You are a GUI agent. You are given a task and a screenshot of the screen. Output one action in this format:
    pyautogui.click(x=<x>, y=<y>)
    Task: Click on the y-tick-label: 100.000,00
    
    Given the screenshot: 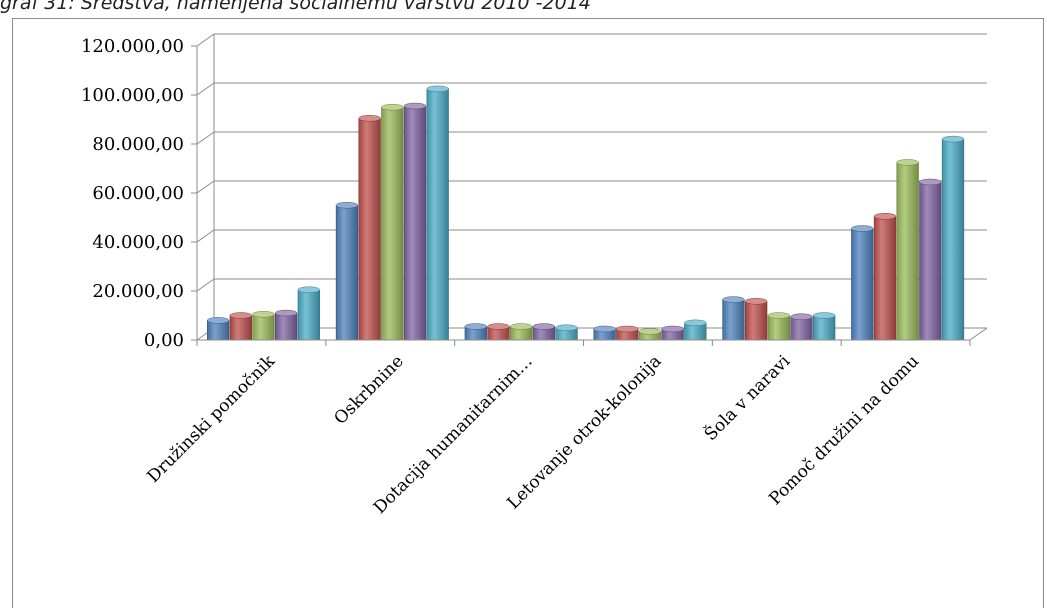 What is the action you would take?
    pyautogui.click(x=132, y=95)
    